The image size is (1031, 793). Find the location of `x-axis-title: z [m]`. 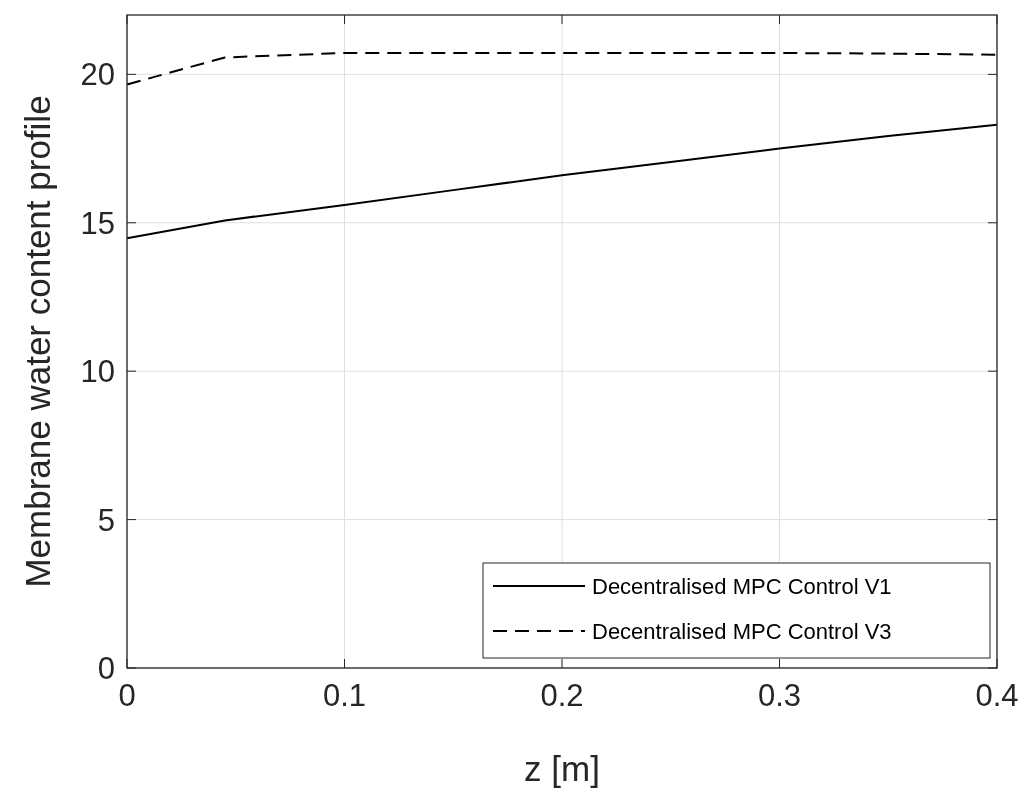

x-axis-title: z [m] is located at coordinates (562, 768).